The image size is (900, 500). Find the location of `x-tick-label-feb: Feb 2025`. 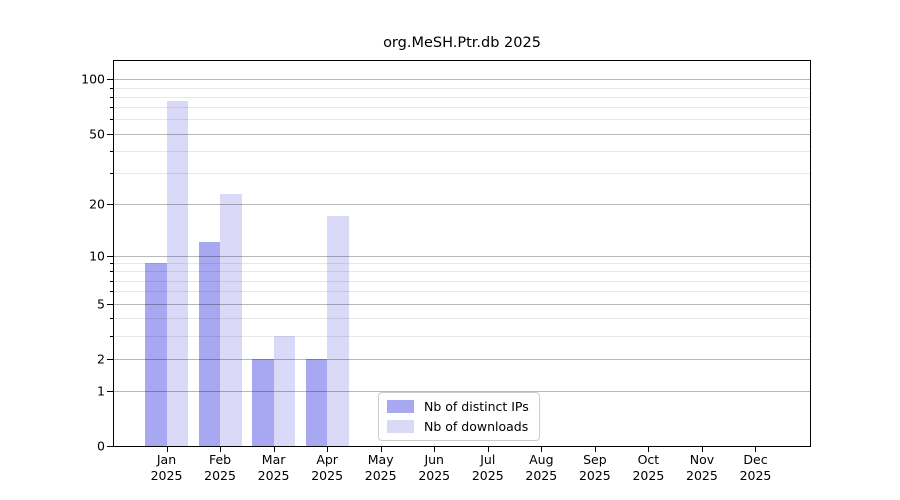

x-tick-label-feb: Feb 2025 is located at coordinates (220, 467).